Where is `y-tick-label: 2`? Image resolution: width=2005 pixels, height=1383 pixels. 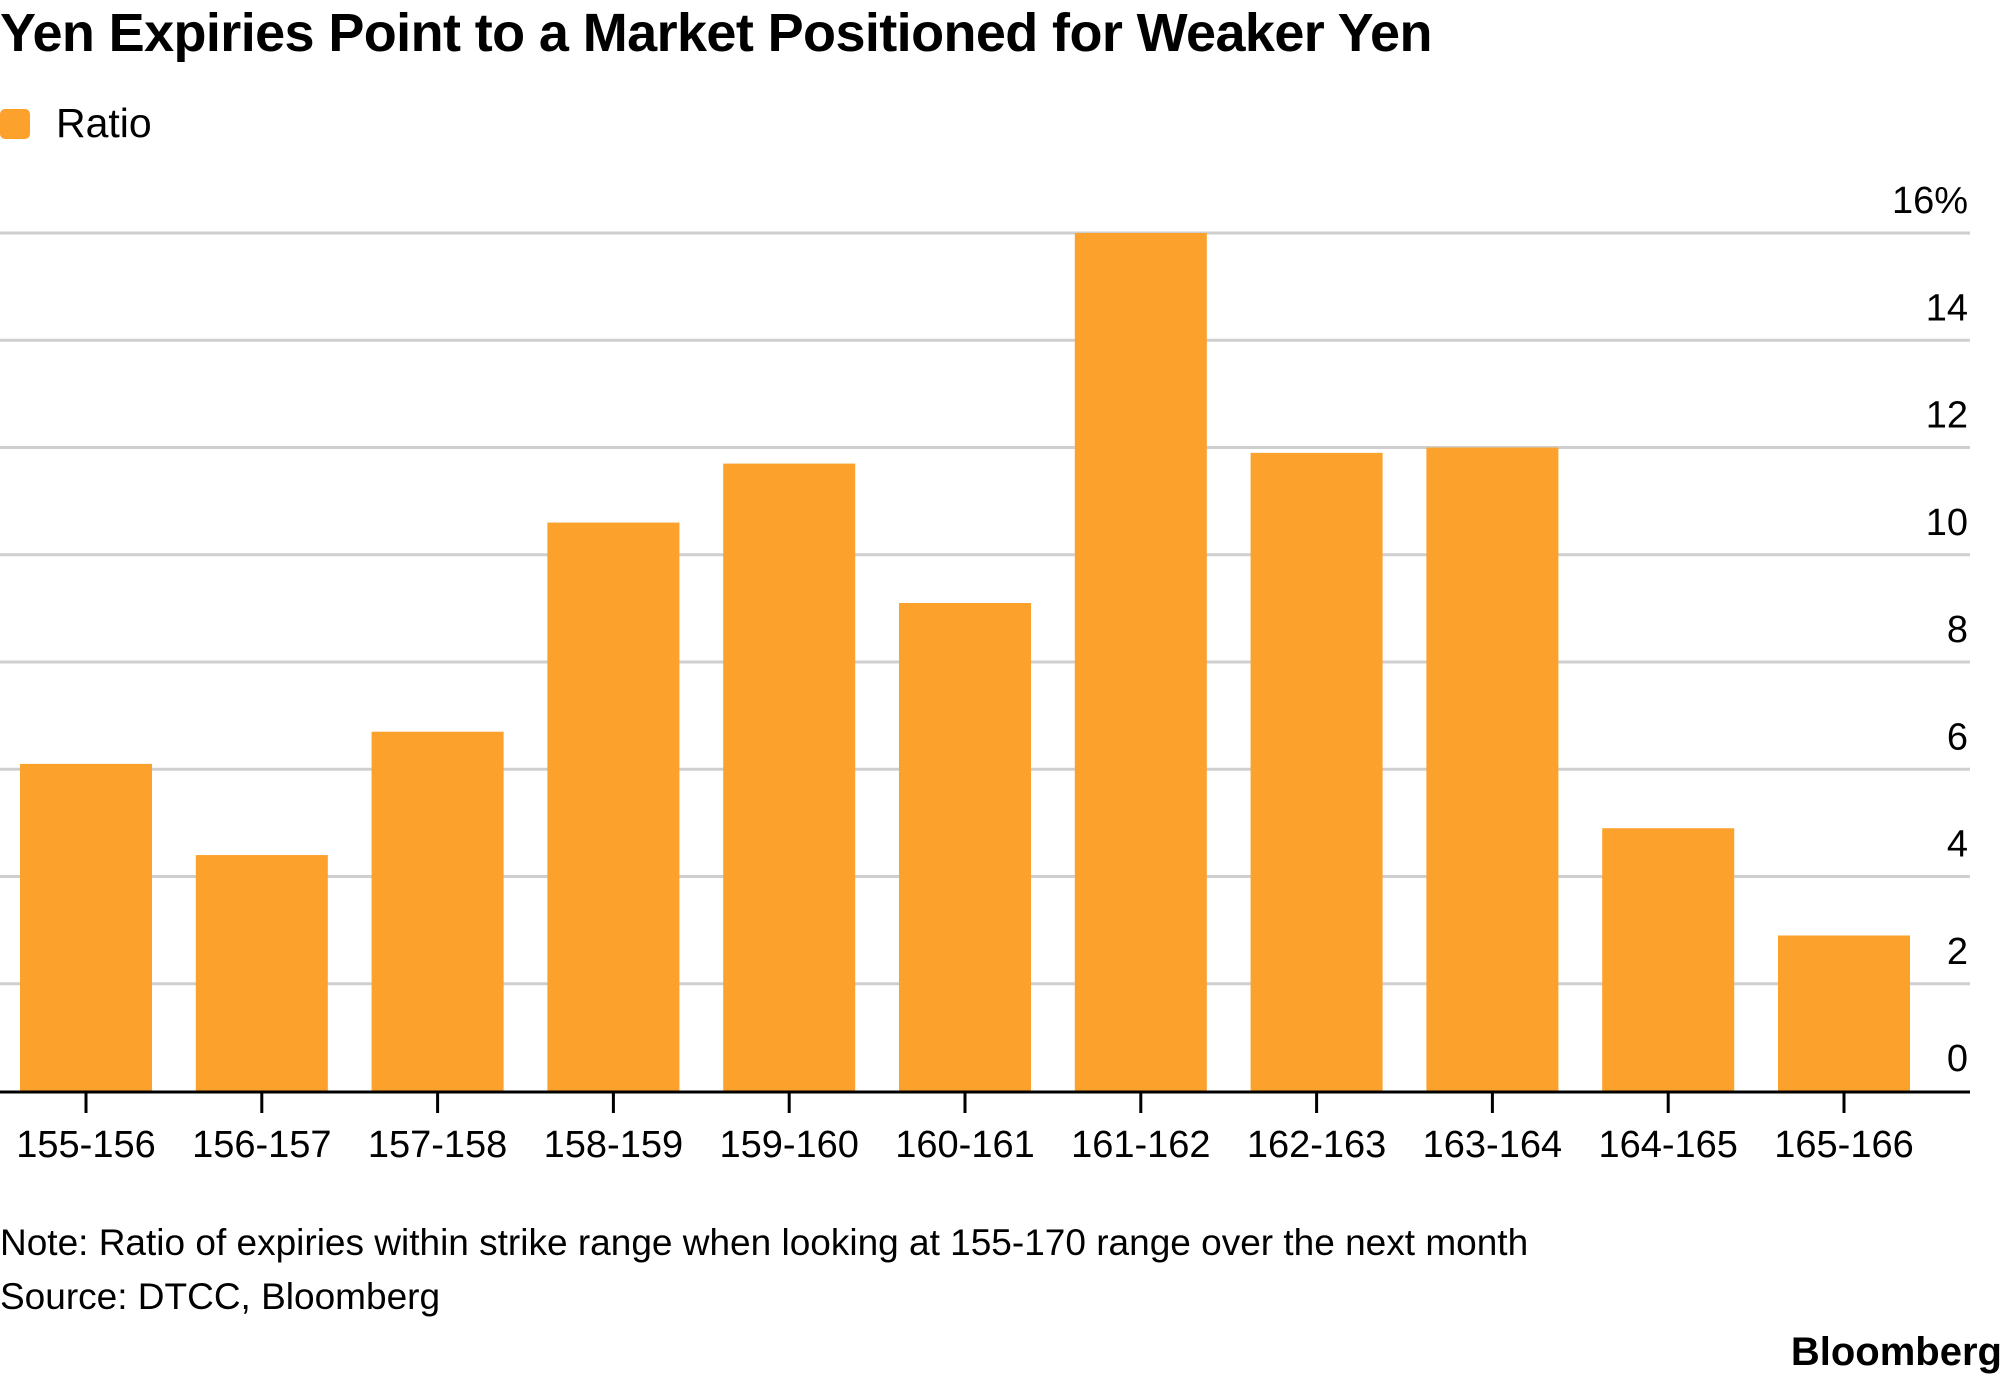 y-tick-label: 2 is located at coordinates (1957, 952).